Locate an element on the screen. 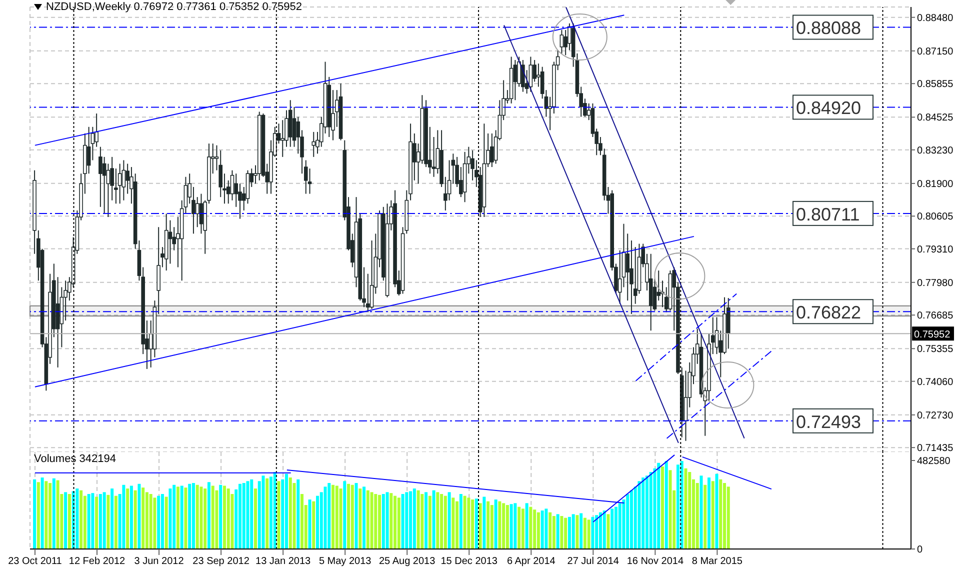  ref-line-label: 0.88088 is located at coordinates (829, 28).